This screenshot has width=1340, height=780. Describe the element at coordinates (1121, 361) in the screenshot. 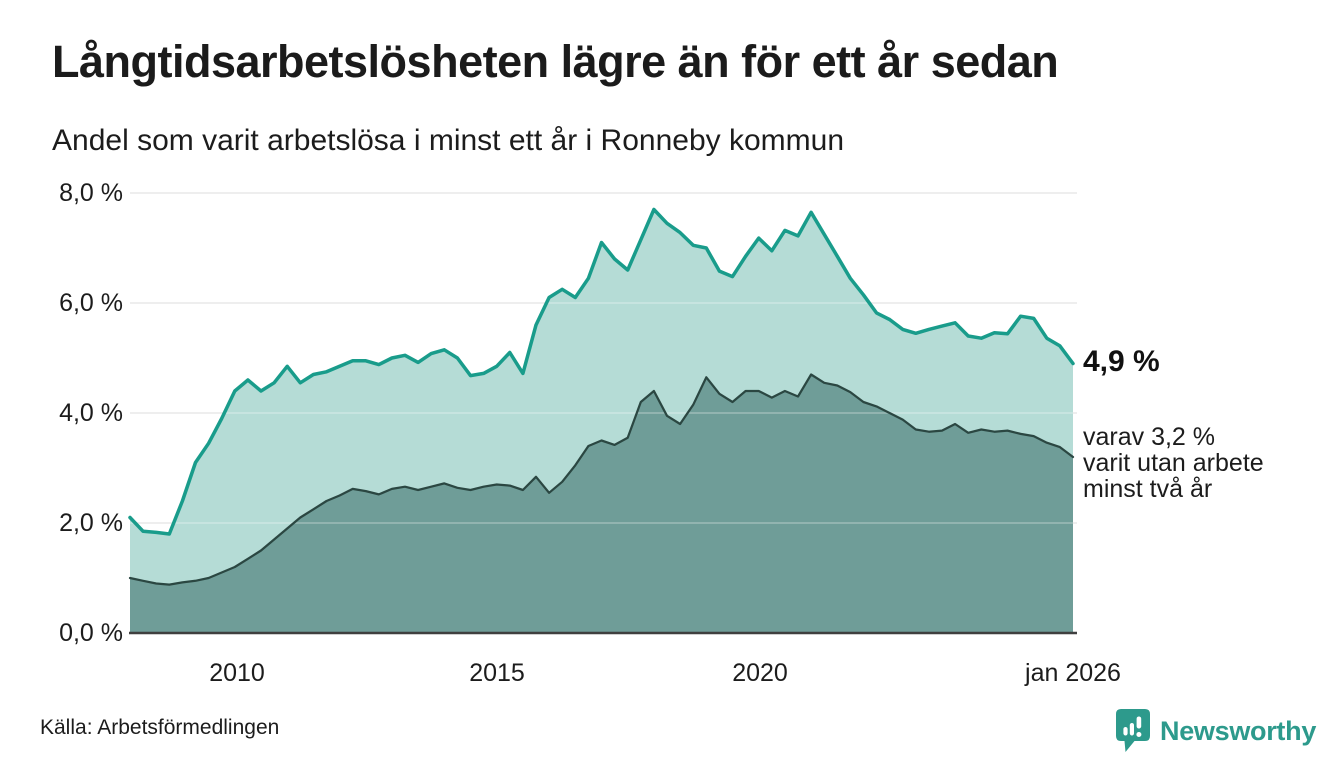

I see `latest-value-label: 4,9 %` at that location.